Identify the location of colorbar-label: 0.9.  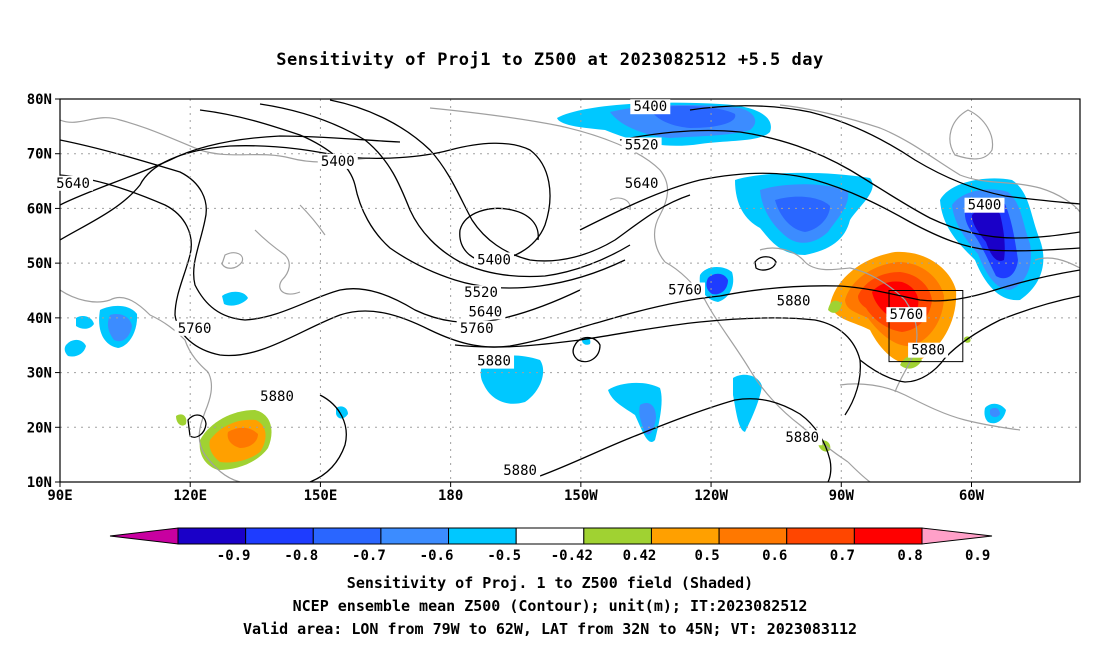
(977, 556).